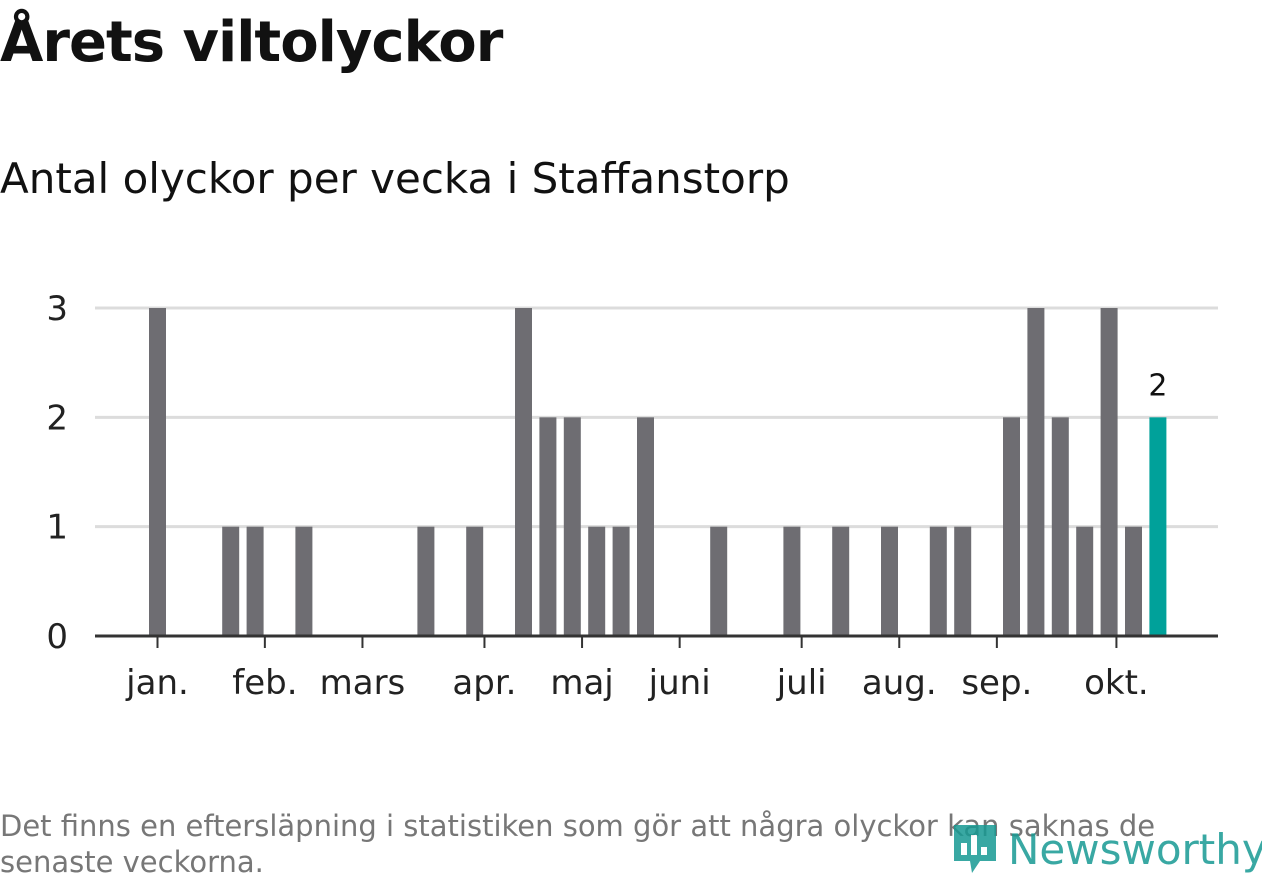  I want to click on newsworthy-logo-text: Newsworthy, so click(1135, 849).